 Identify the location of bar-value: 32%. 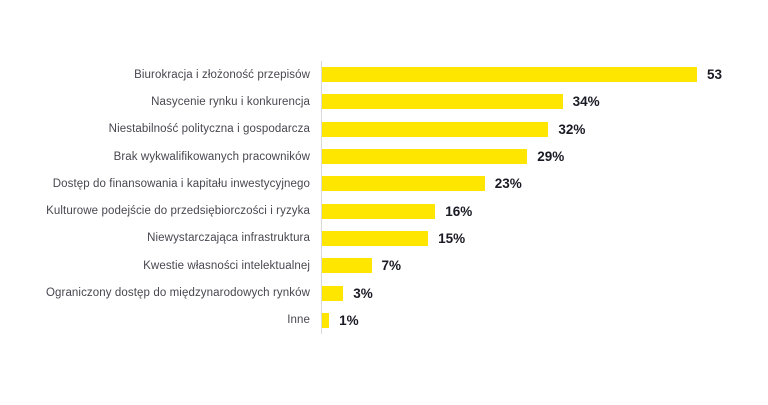
(572, 129).